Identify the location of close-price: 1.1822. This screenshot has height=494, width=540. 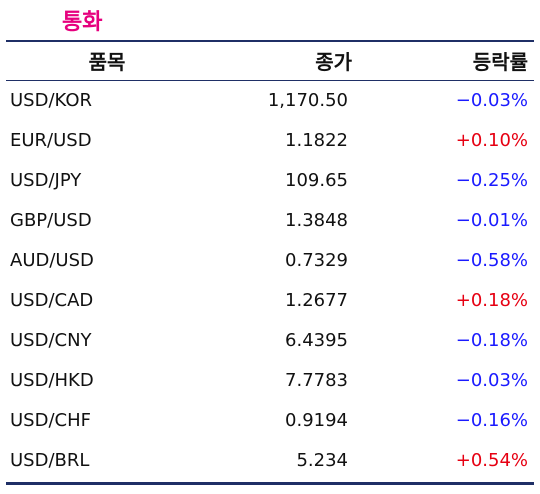
(316, 140).